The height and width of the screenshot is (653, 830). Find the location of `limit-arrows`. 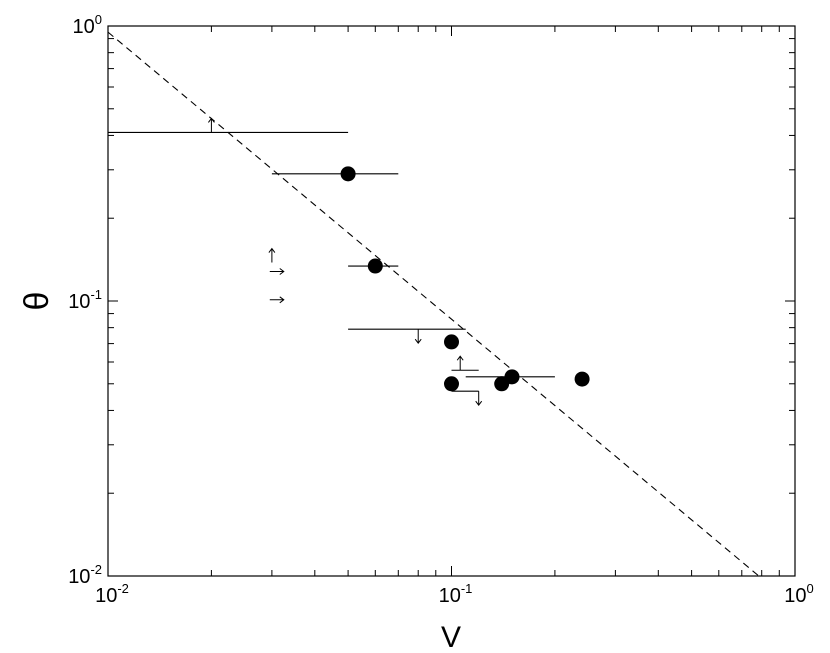

limit-arrows is located at coordinates (345, 262).